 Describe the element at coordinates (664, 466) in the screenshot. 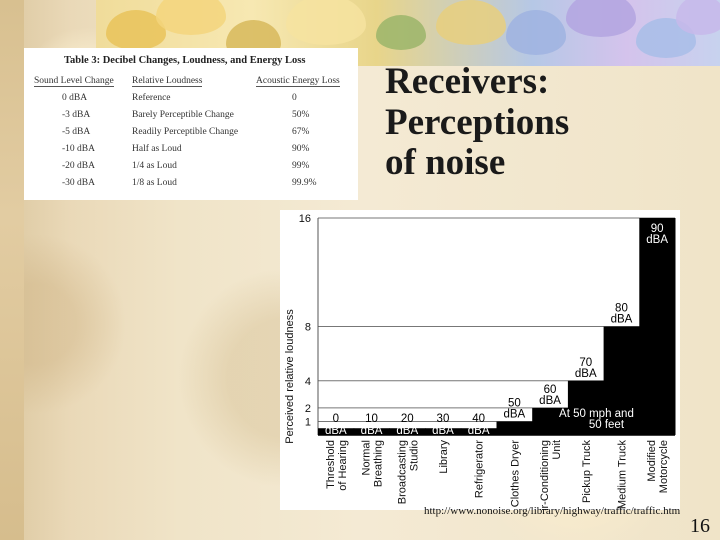

I see `x-tick-label: Motorcycle` at that location.